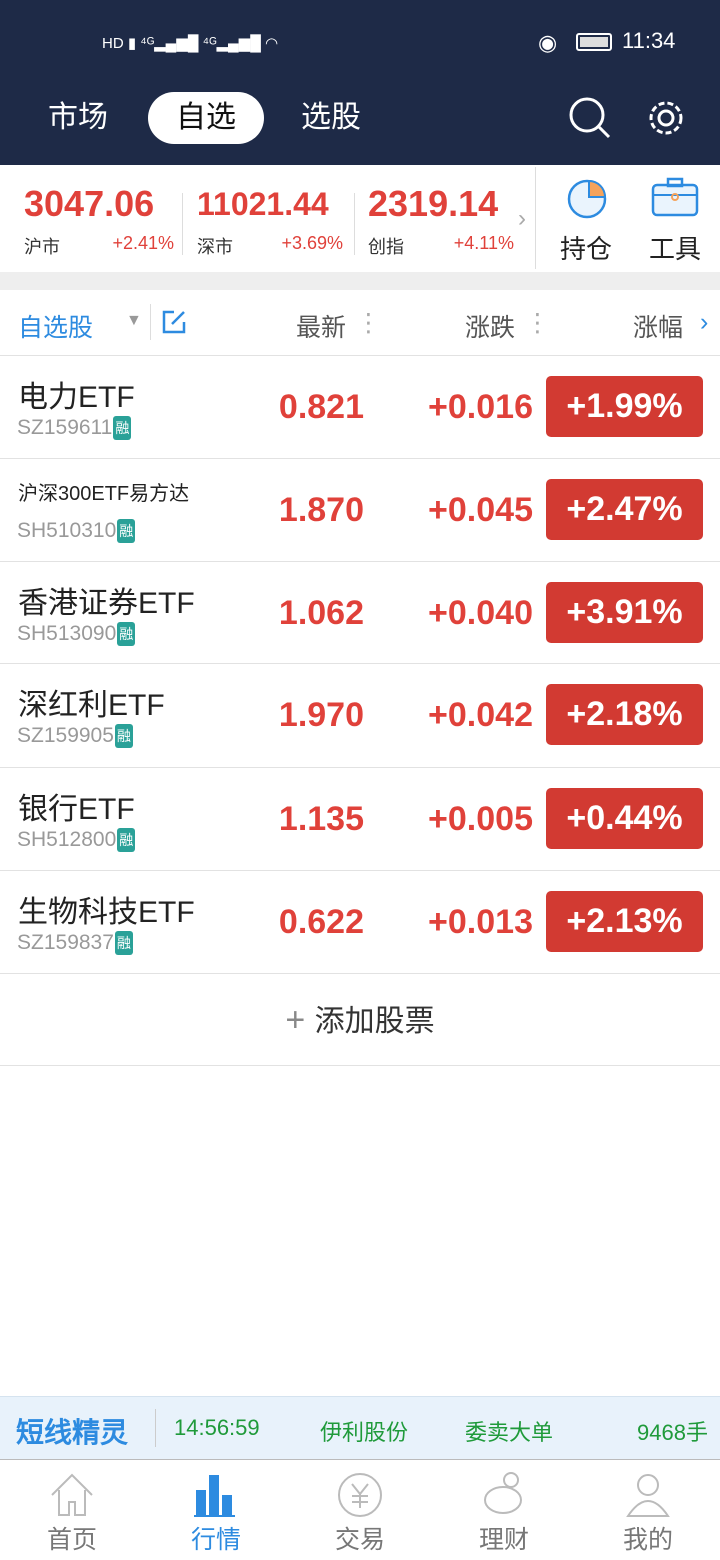 The height and width of the screenshot is (1560, 720). What do you see at coordinates (658, 328) in the screenshot?
I see `sort-pct: 涨幅` at bounding box center [658, 328].